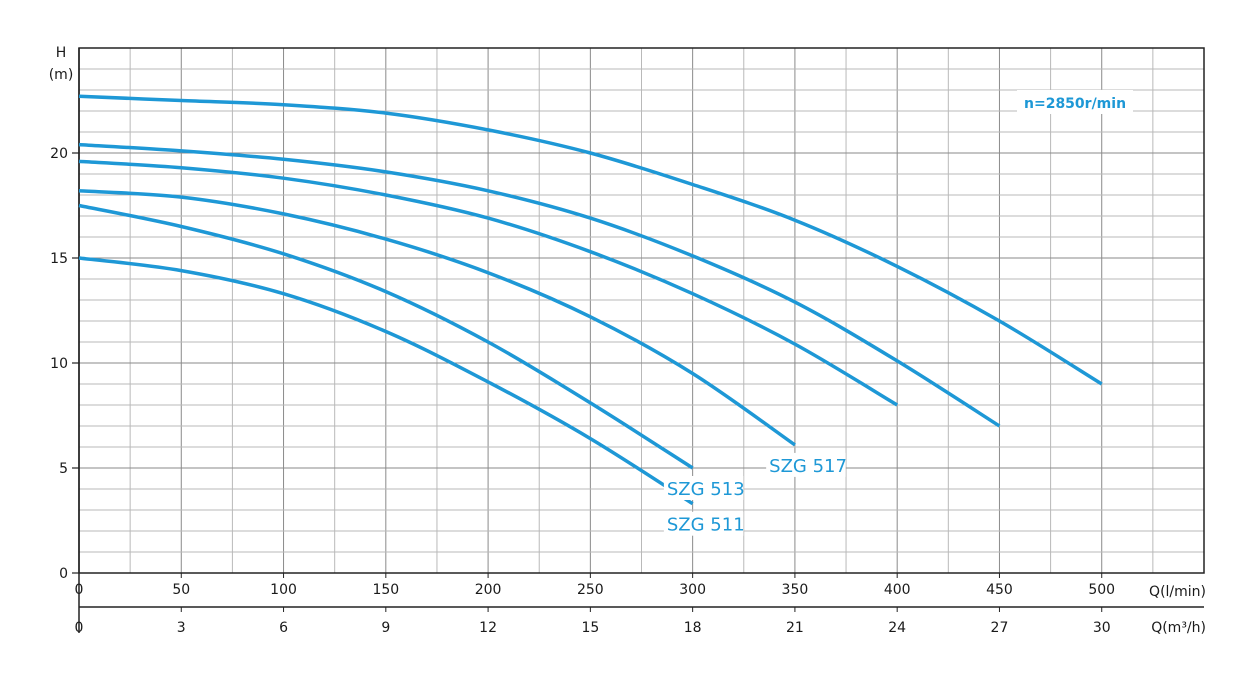 The width and height of the screenshot is (1240, 693). What do you see at coordinates (693, 628) in the screenshot?
I see `x2-tick-label: 18` at bounding box center [693, 628].